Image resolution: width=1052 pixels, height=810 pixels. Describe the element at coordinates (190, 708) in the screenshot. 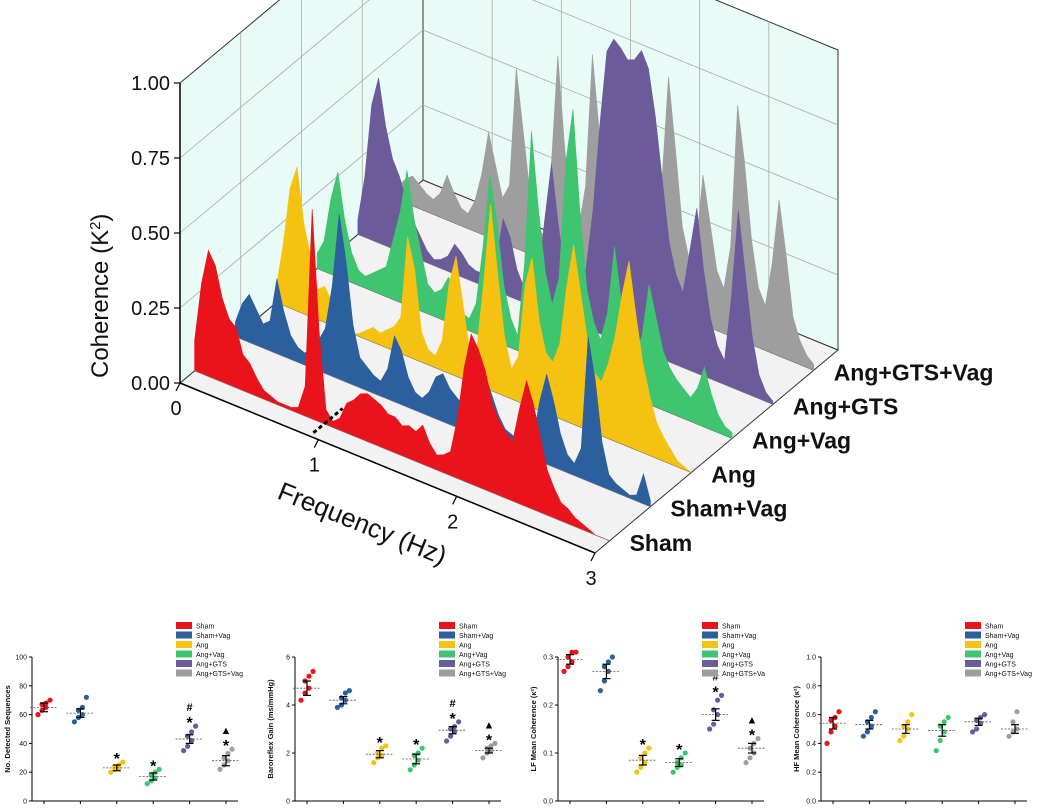

I see `significance-mark: #` at that location.